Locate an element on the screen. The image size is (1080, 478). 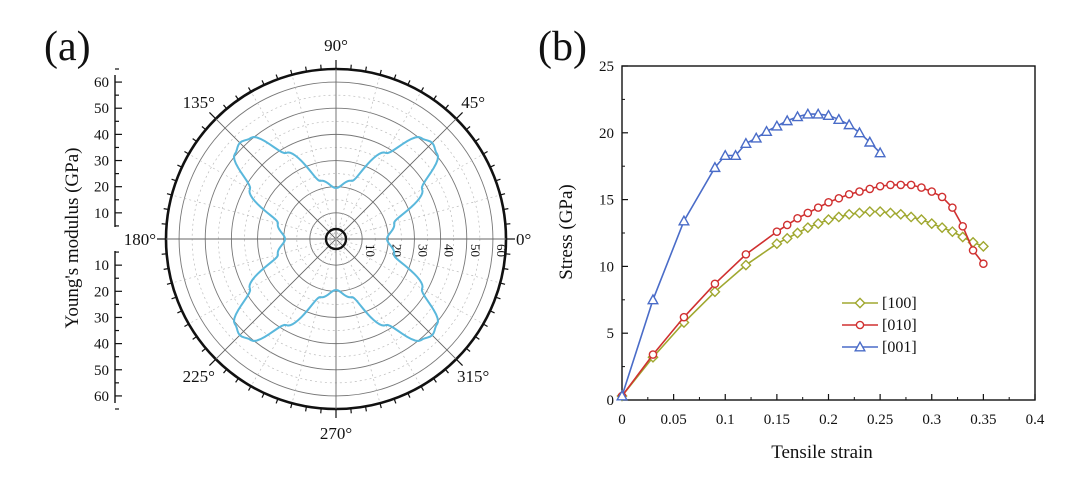
series-line is located at coordinates (751, 255).